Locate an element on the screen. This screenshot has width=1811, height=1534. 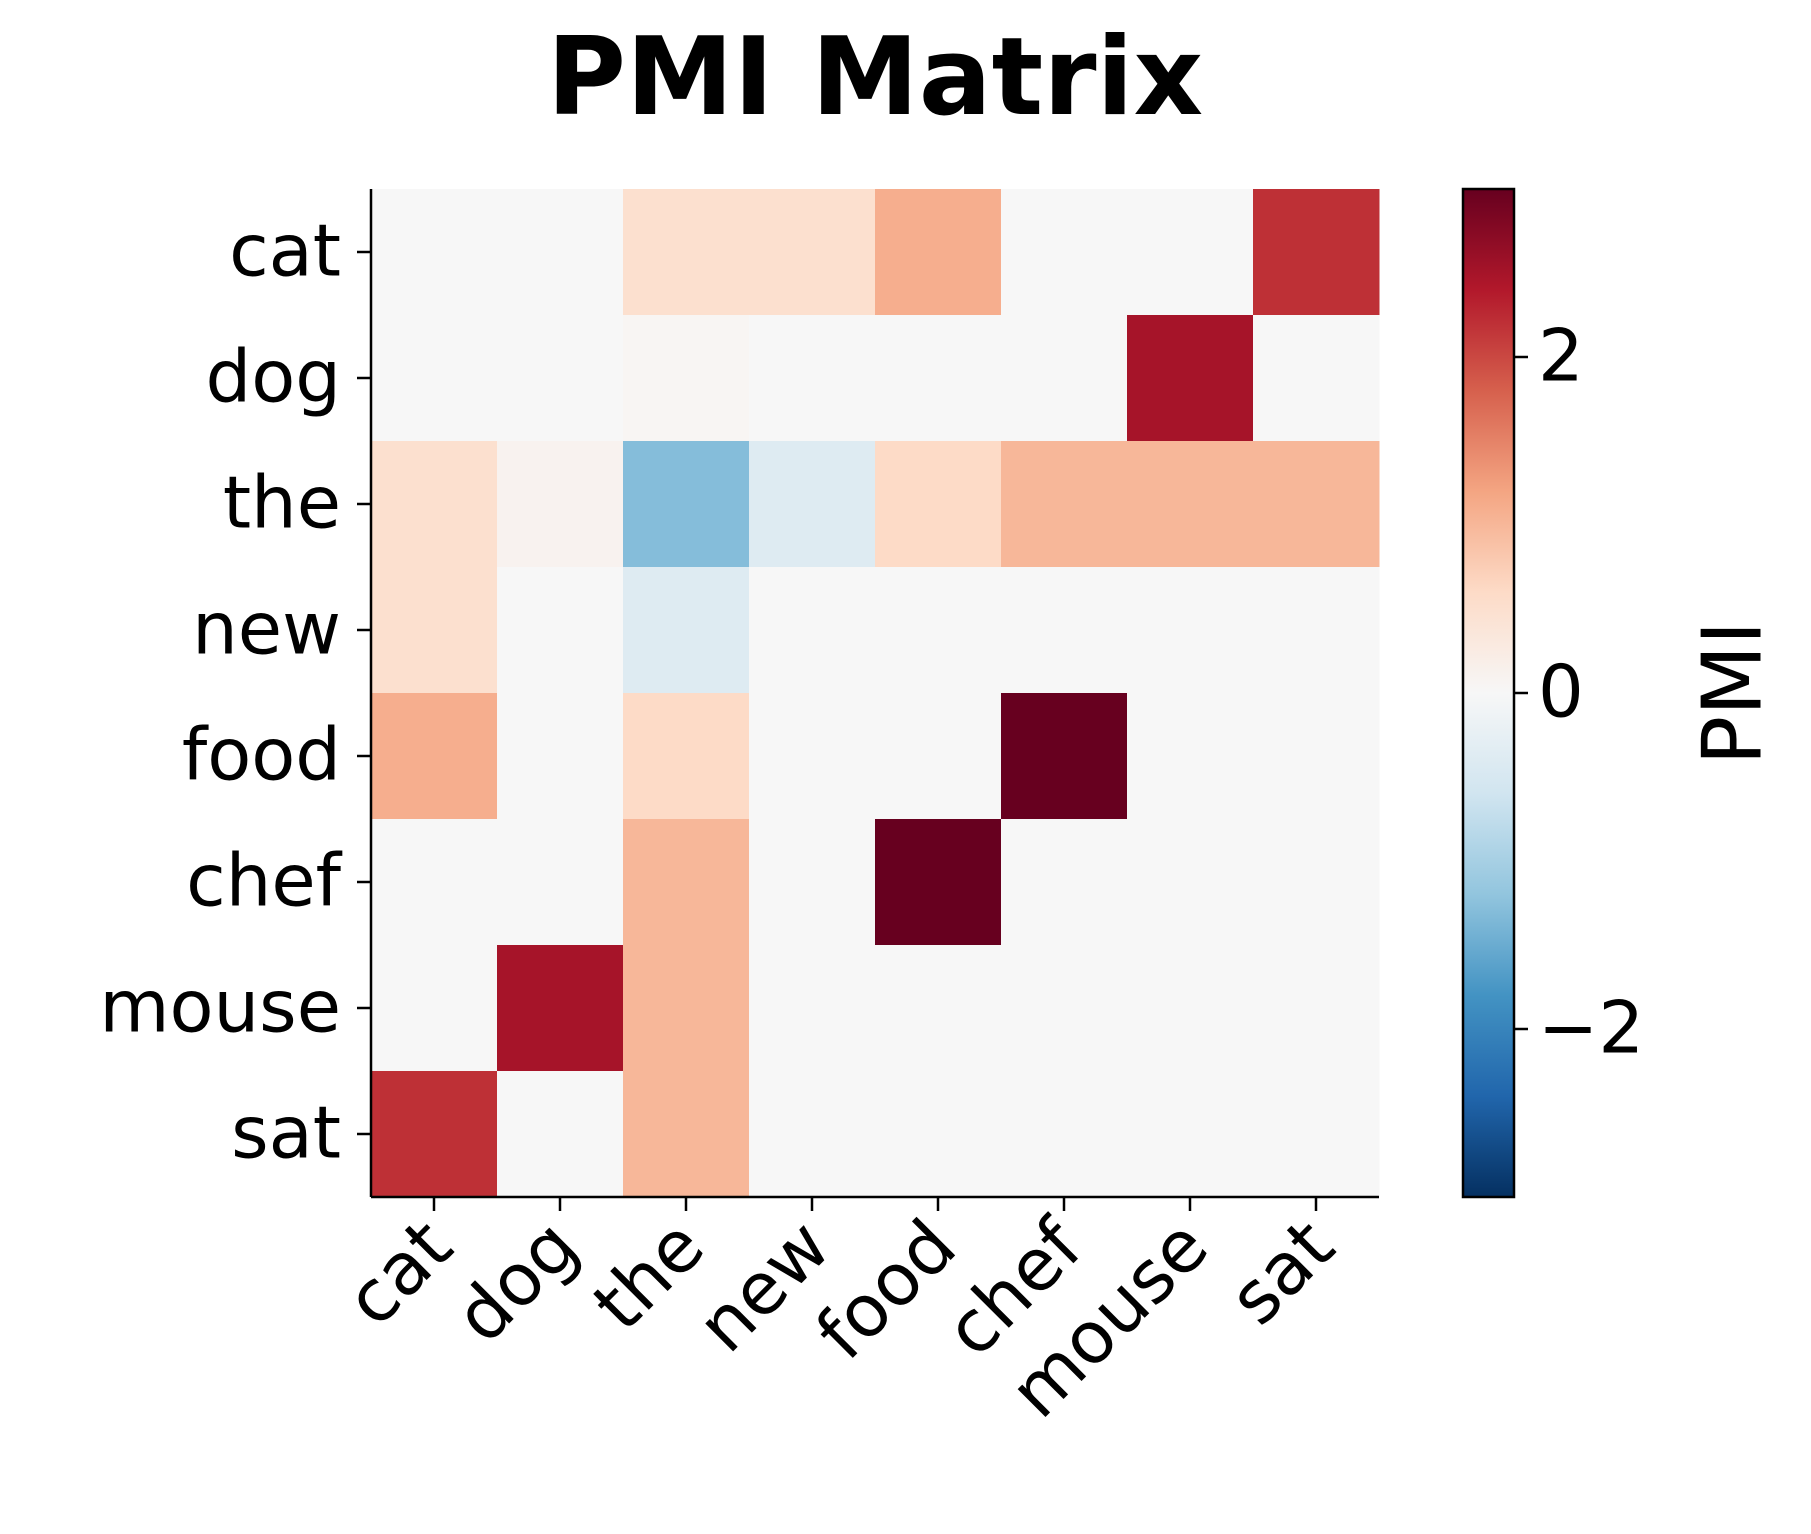
x-tick-label: cat is located at coordinates (398, 1272).